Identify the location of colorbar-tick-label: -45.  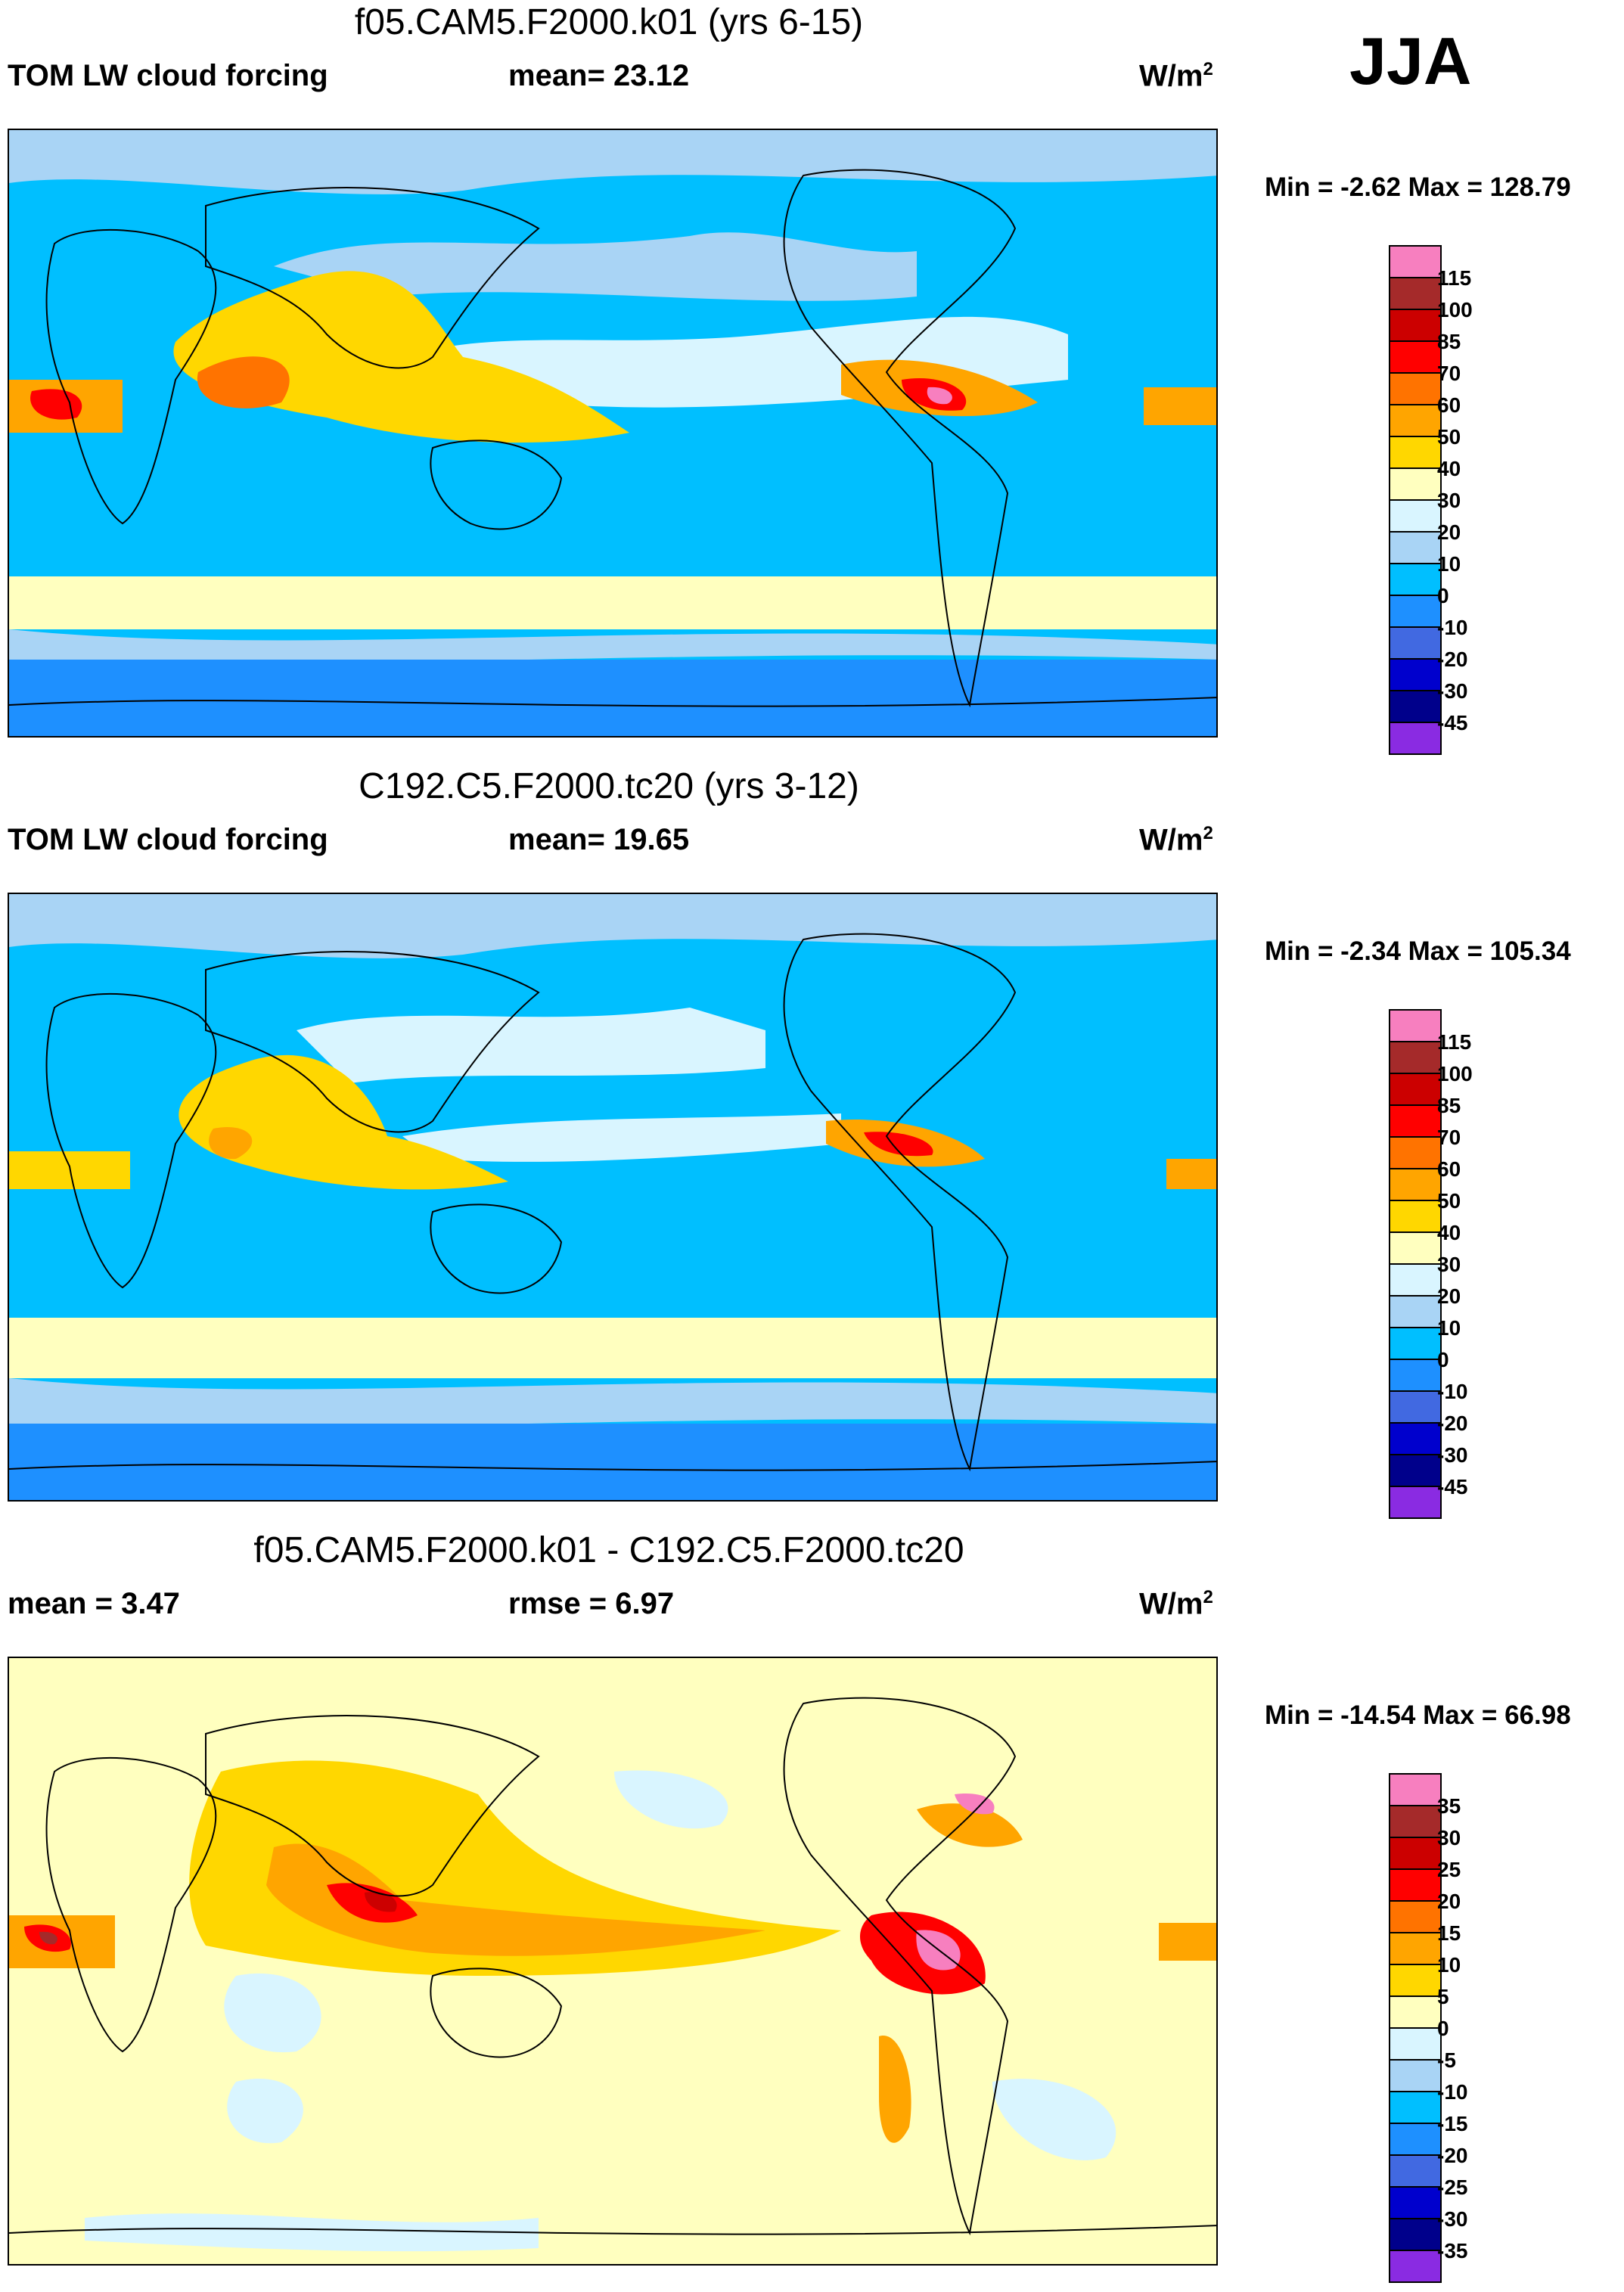
(1452, 1486).